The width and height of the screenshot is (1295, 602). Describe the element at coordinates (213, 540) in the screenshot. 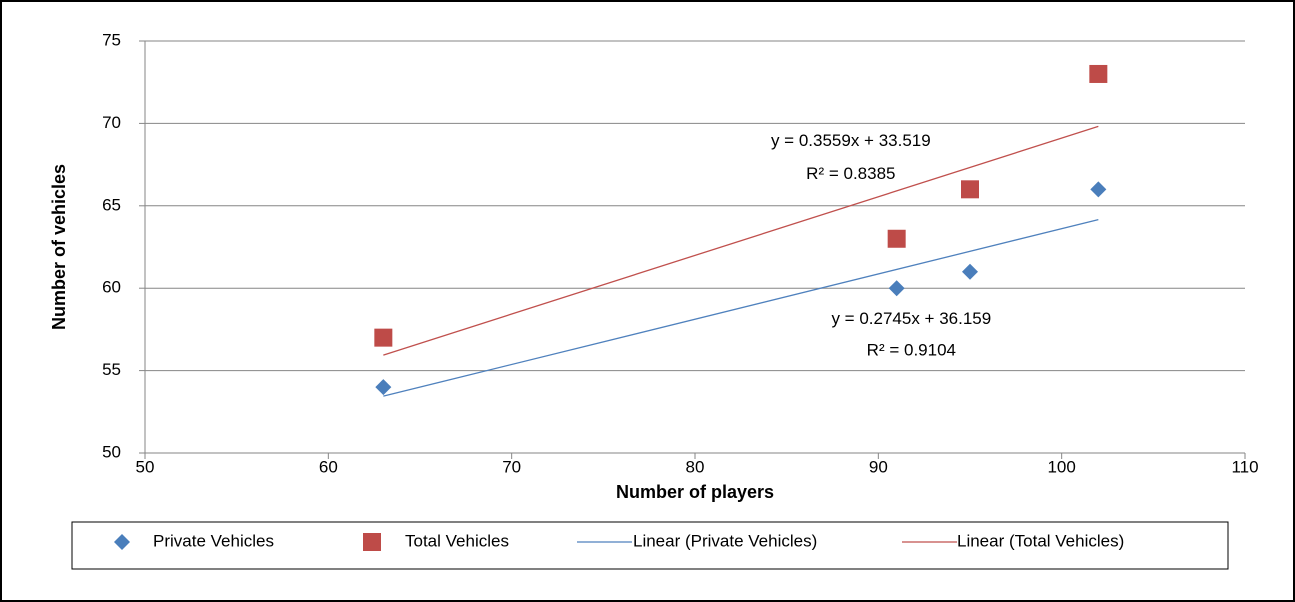

I see `legend-label: Private Vehicles` at that location.